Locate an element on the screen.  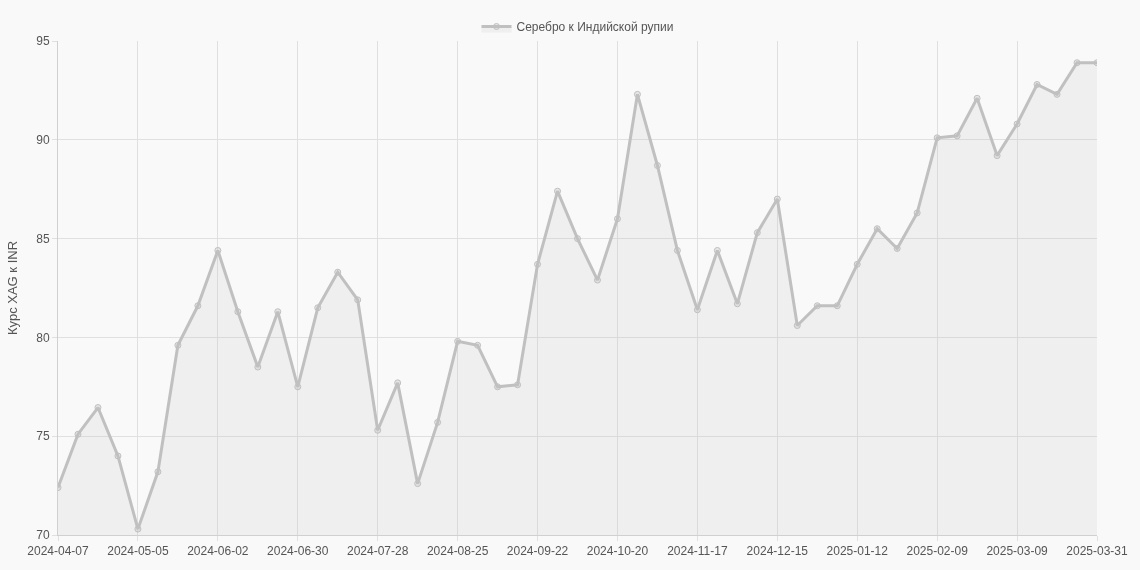
y-tick-label: 95 is located at coordinates (43, 41).